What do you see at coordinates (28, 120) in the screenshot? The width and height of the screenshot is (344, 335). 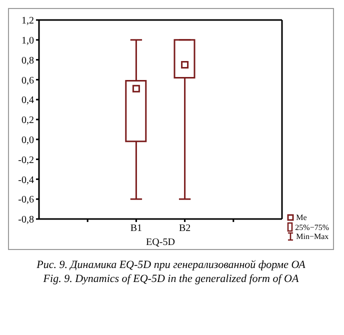 I see `y-tick-label: 0,2` at bounding box center [28, 120].